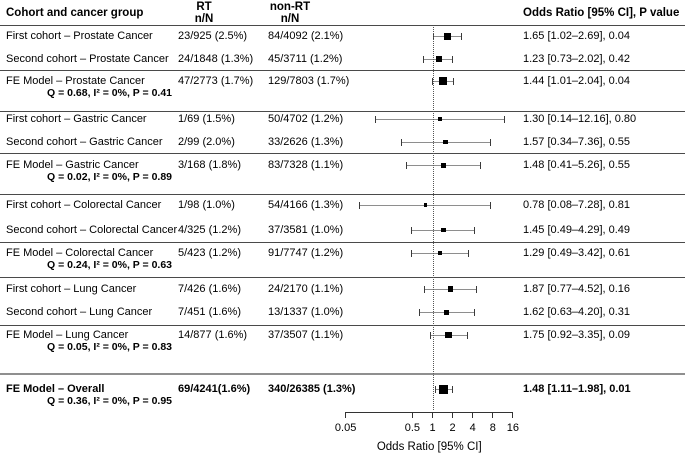  I want to click on x-axis-tick-label: 4, so click(472, 428).